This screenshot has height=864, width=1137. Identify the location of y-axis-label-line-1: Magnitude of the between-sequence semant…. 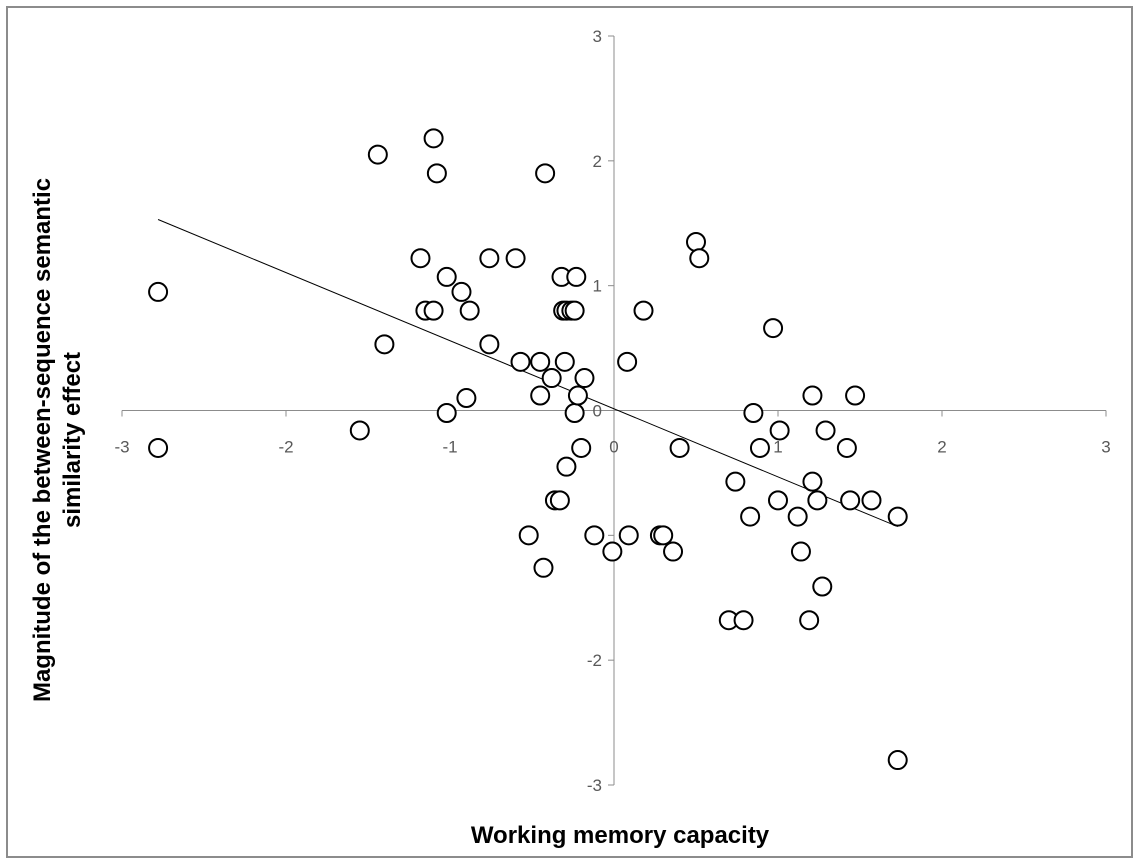
(42, 440).